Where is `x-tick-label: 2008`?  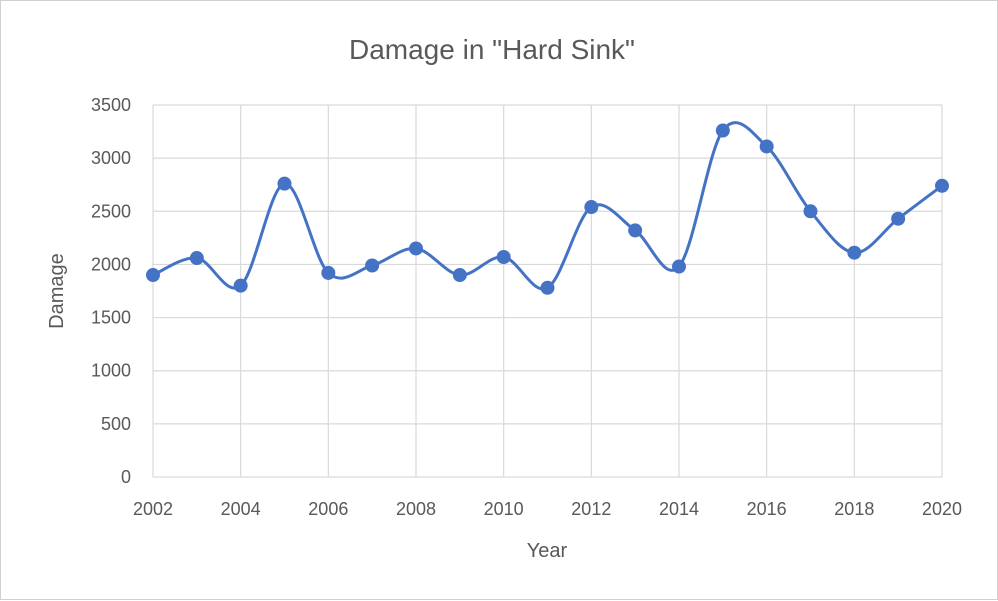
x-tick-label: 2008 is located at coordinates (416, 509).